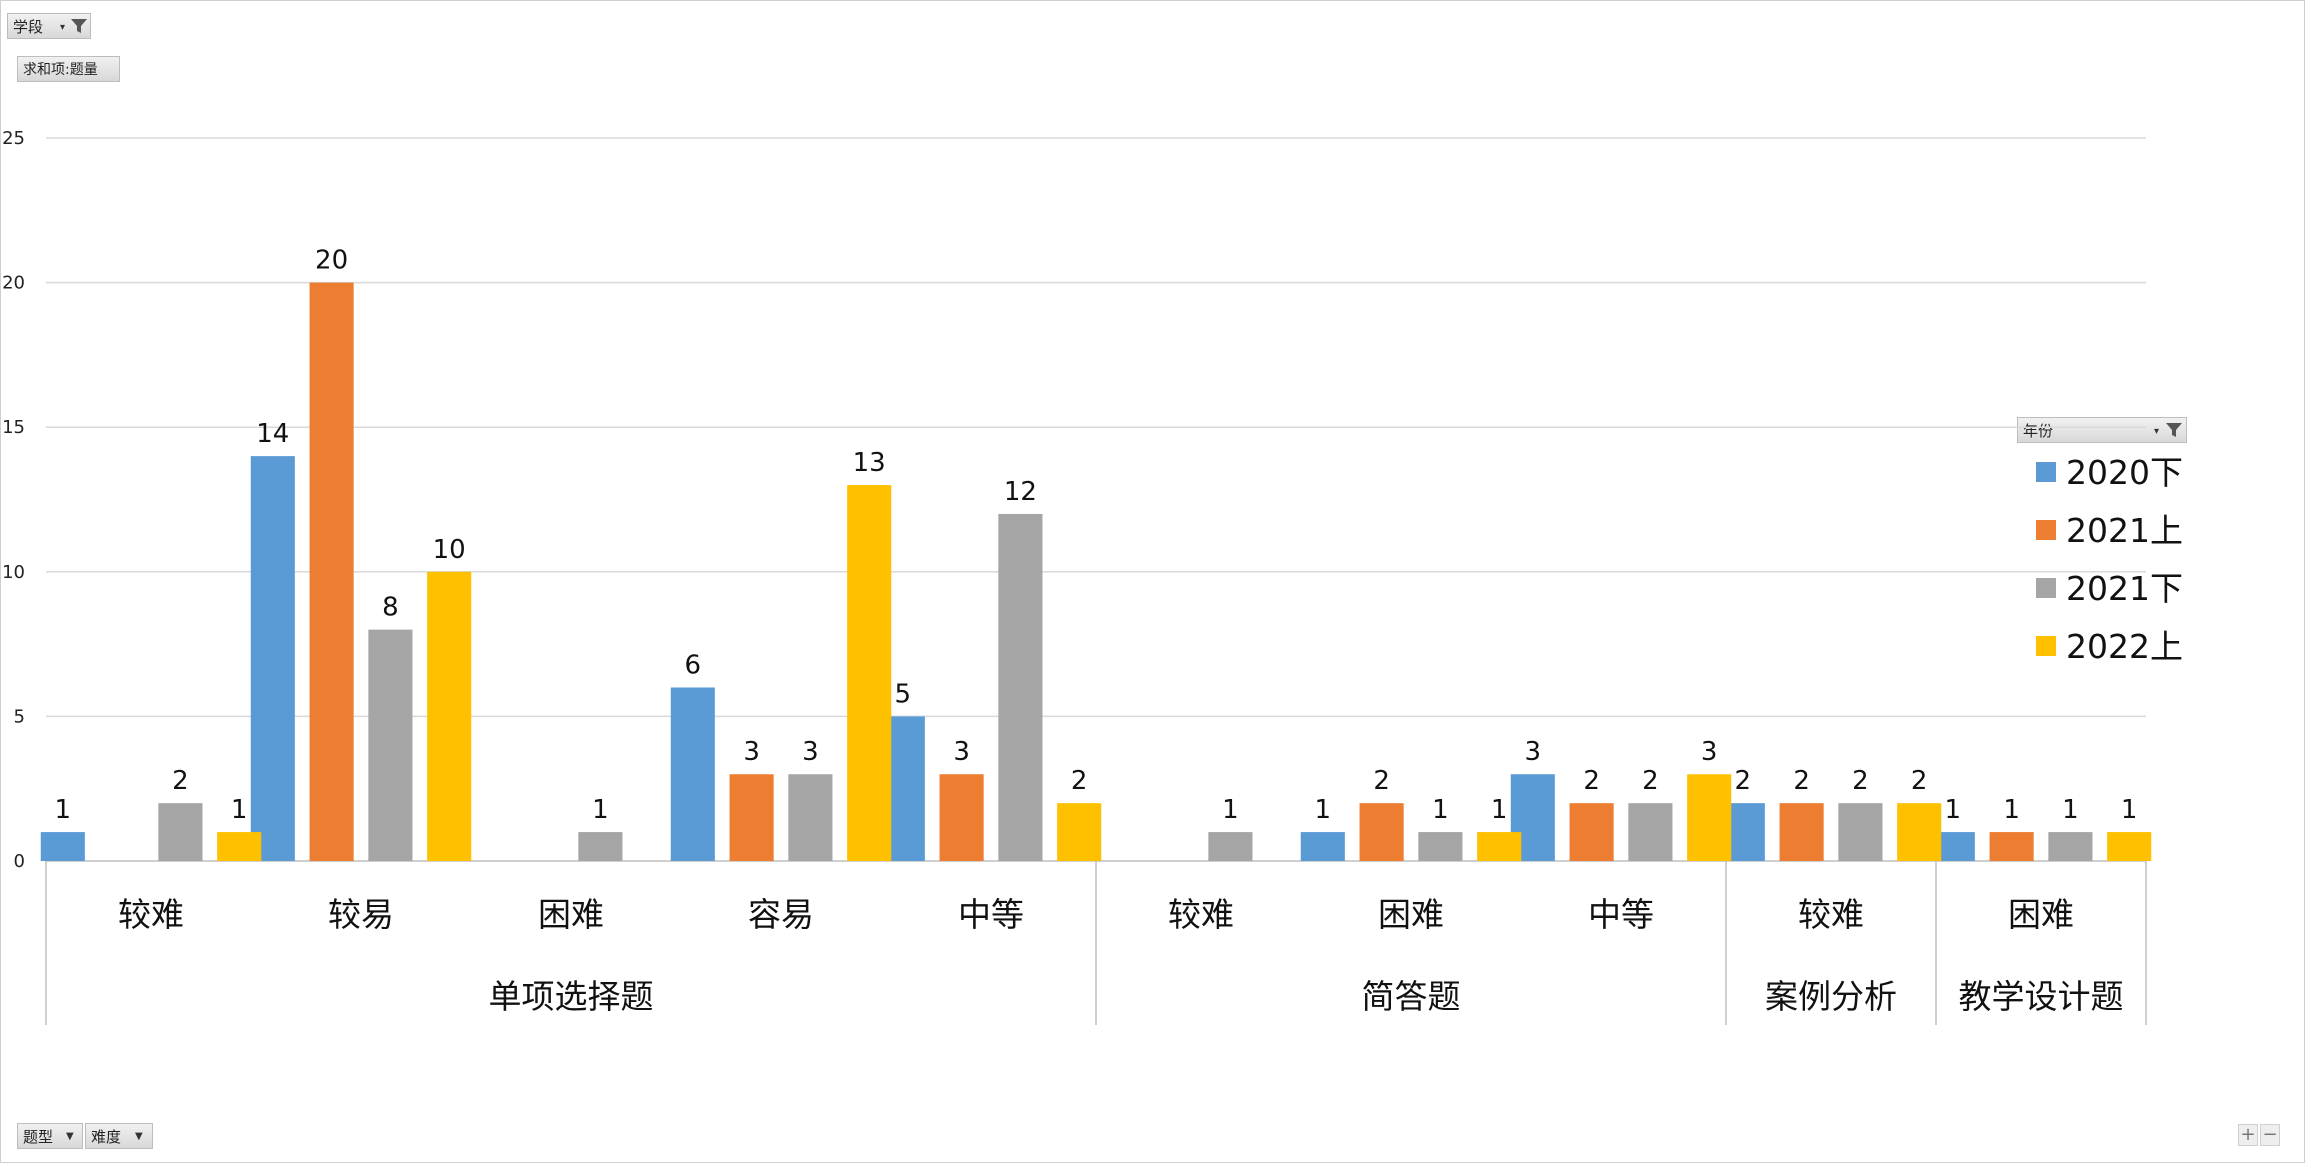  What do you see at coordinates (106, 1136) in the screenshot?
I see `axis-field-label: 难度` at bounding box center [106, 1136].